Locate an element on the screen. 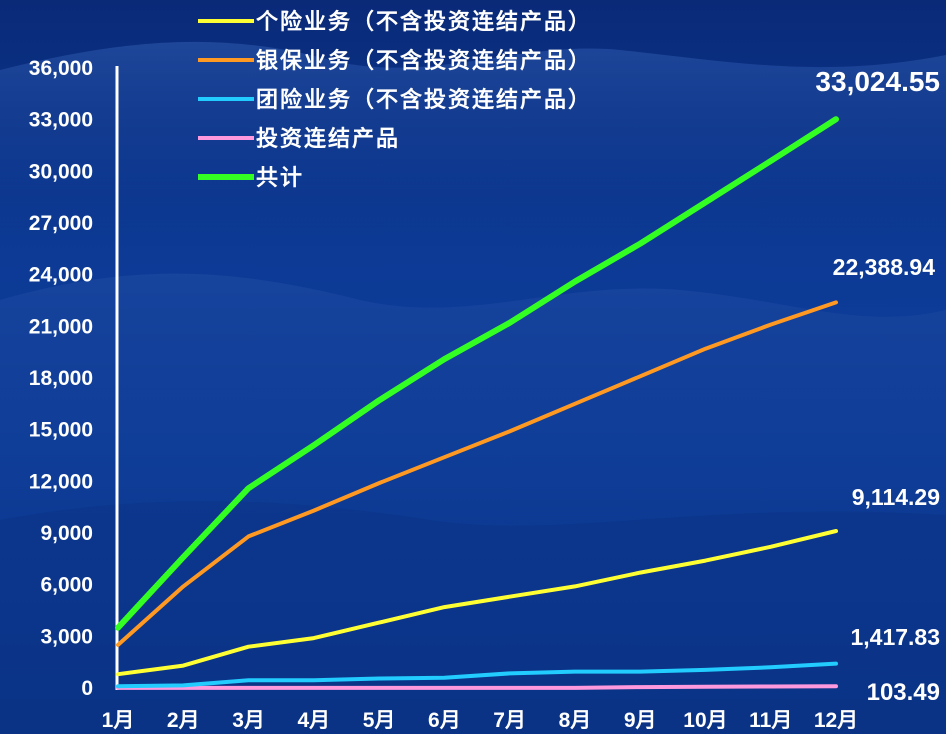 This screenshot has height=734, width=946. legend-label: 银保业务（不含投资连结产品） is located at coordinates (424, 60).